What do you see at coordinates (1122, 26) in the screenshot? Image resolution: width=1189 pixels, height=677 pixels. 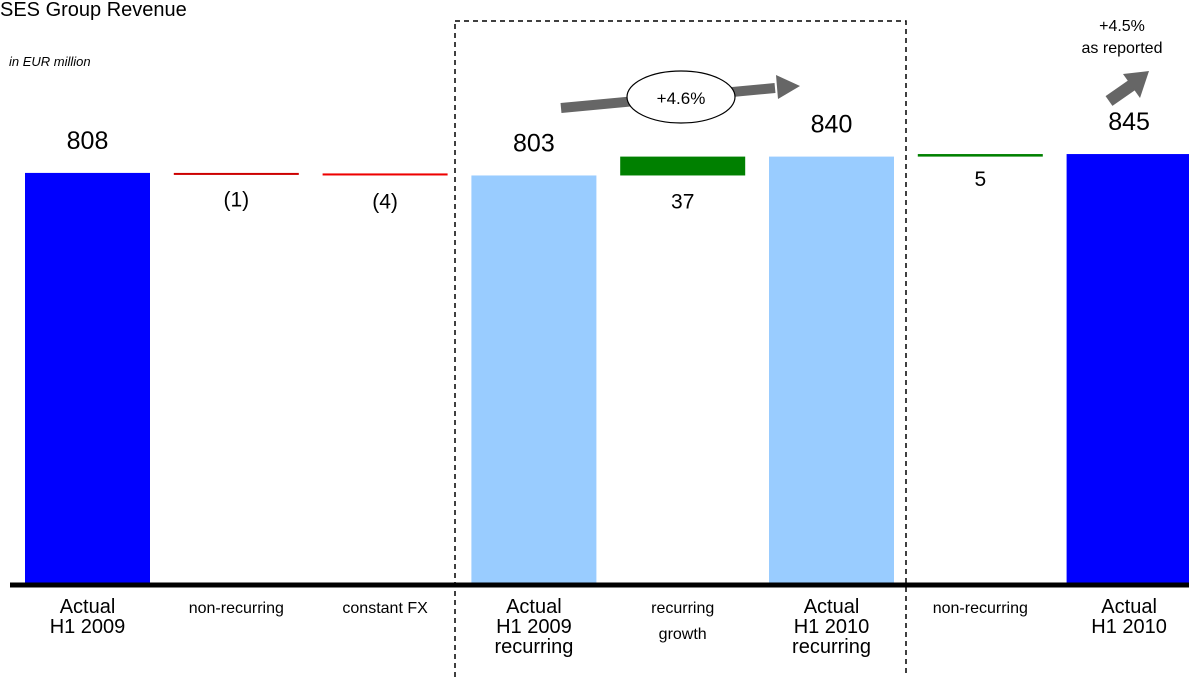 I see `reported-growth-value: +4.5%` at bounding box center [1122, 26].